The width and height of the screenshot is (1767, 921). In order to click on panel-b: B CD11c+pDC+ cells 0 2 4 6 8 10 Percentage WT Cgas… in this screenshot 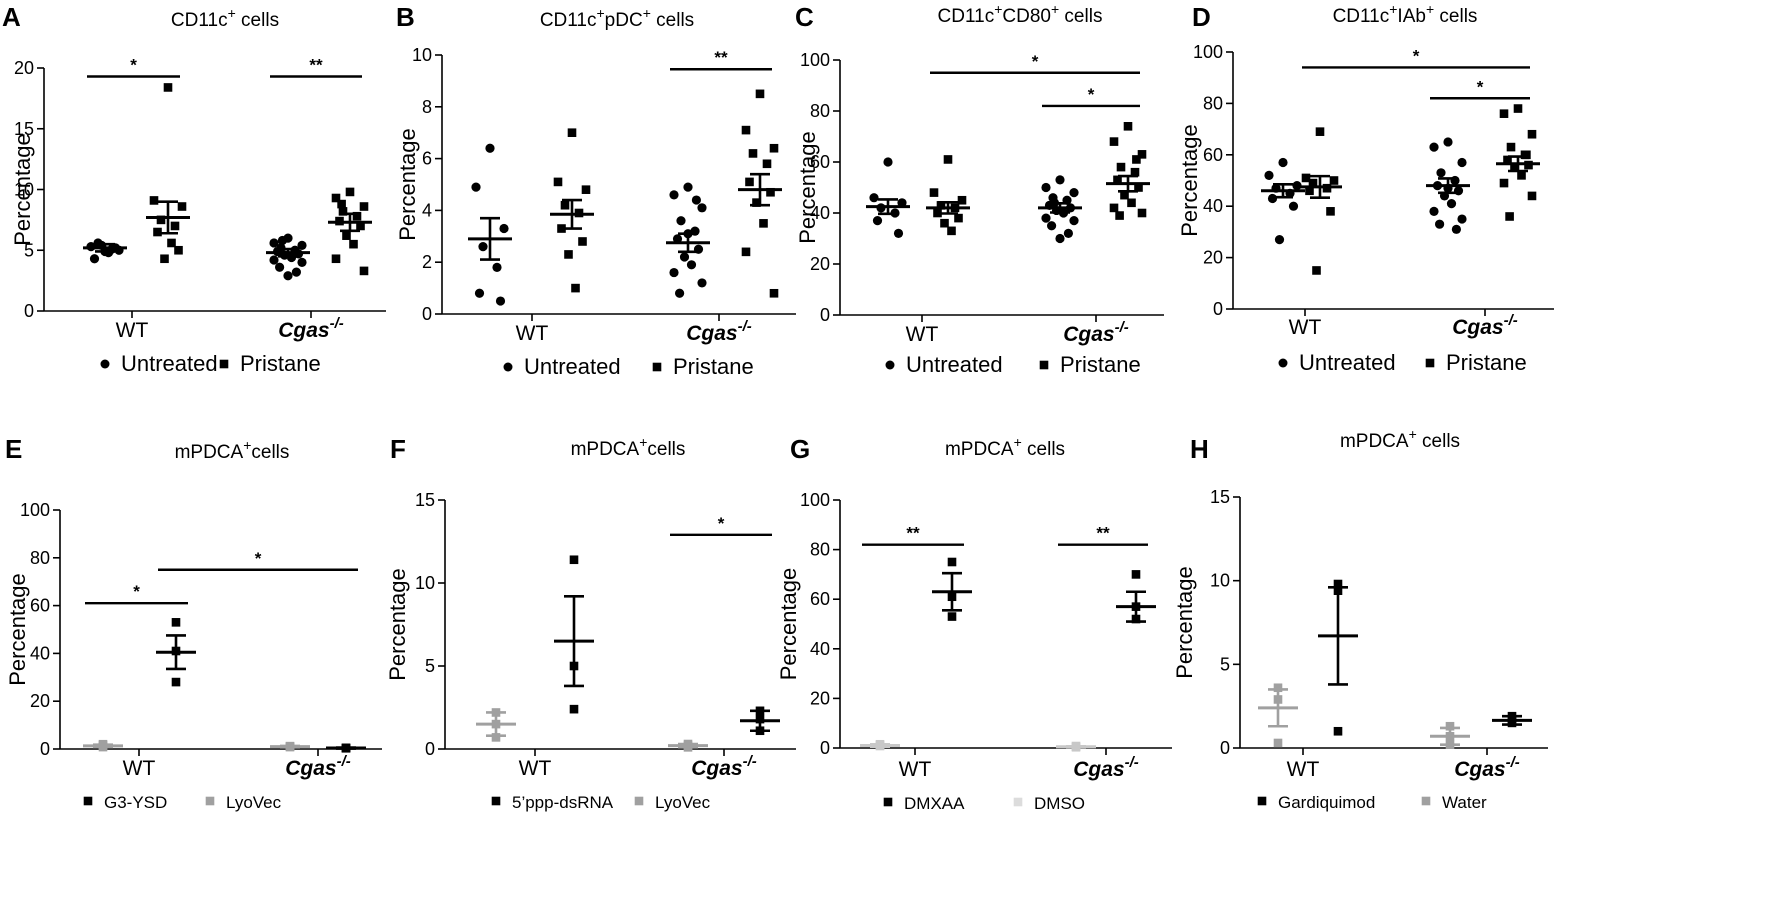, I will do `click(595, 190)`.